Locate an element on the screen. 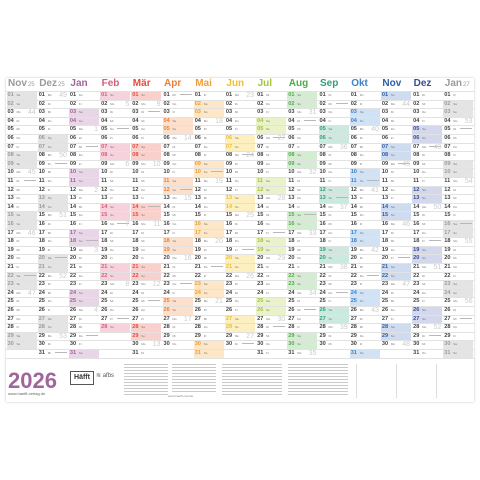 The width and height of the screenshot is (480, 480). day-cell: 27 Fr is located at coordinates (146, 319).